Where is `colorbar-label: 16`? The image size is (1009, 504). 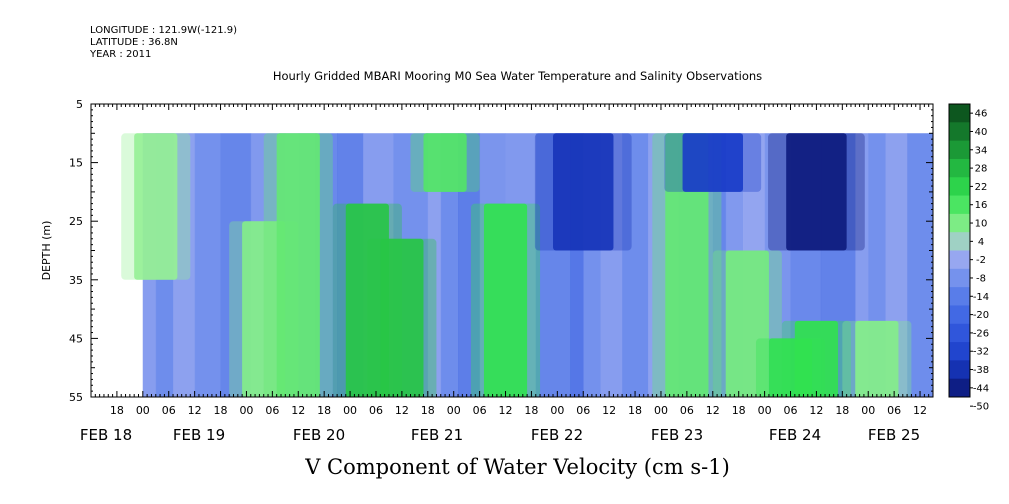
colorbar-label: 16 is located at coordinates (981, 205).